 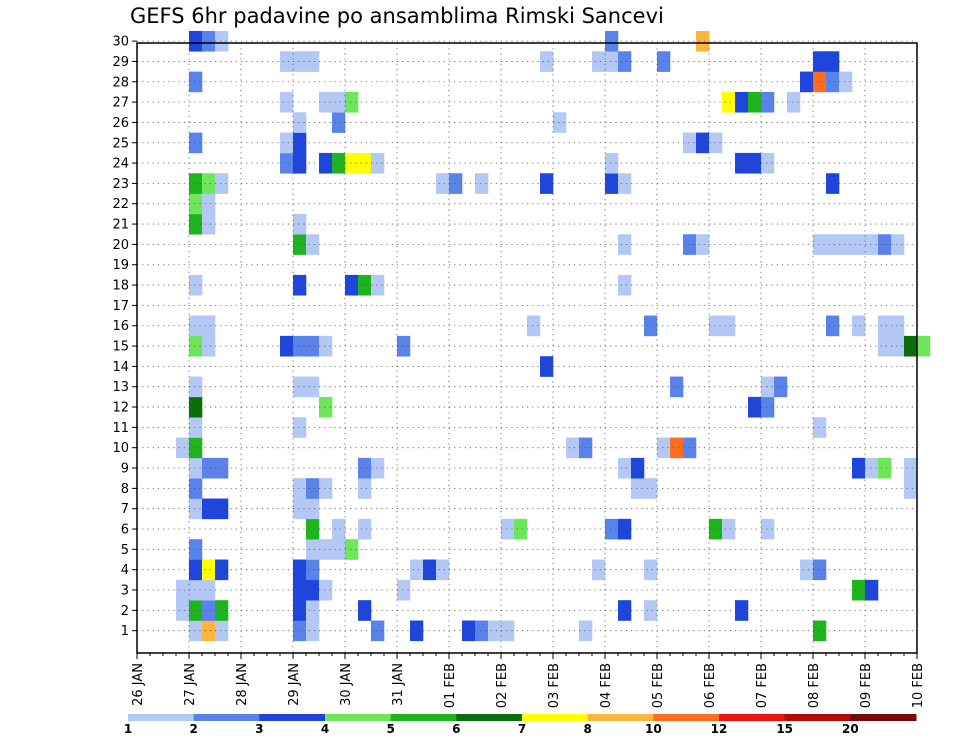 What do you see at coordinates (128, 729) in the screenshot?
I see `colorbar-label: 1` at bounding box center [128, 729].